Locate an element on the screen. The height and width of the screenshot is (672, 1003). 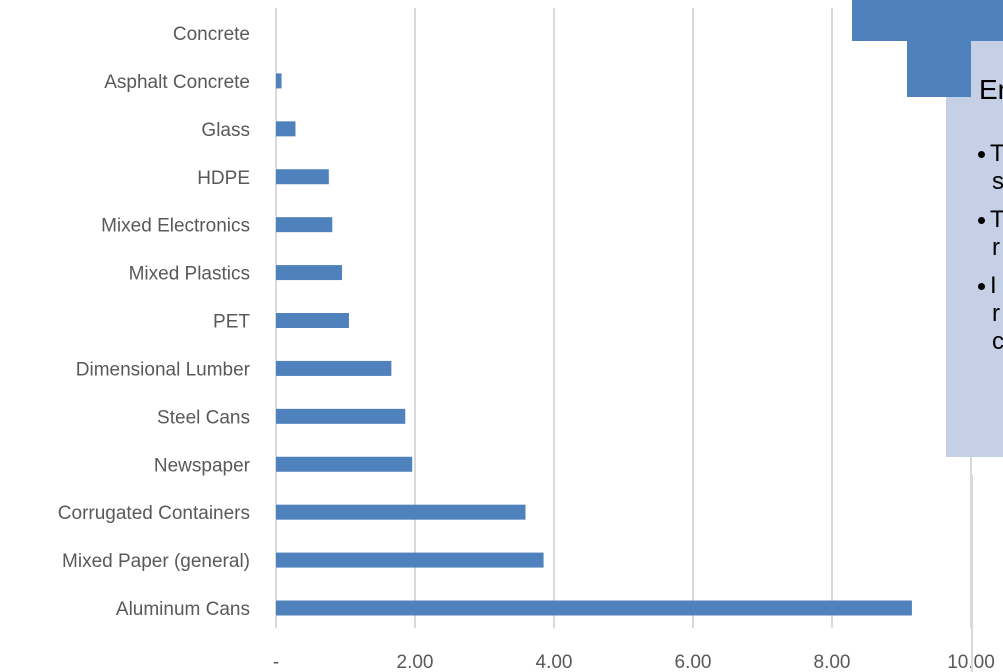
category-label: Dimensional Lumber is located at coordinates (163, 369).